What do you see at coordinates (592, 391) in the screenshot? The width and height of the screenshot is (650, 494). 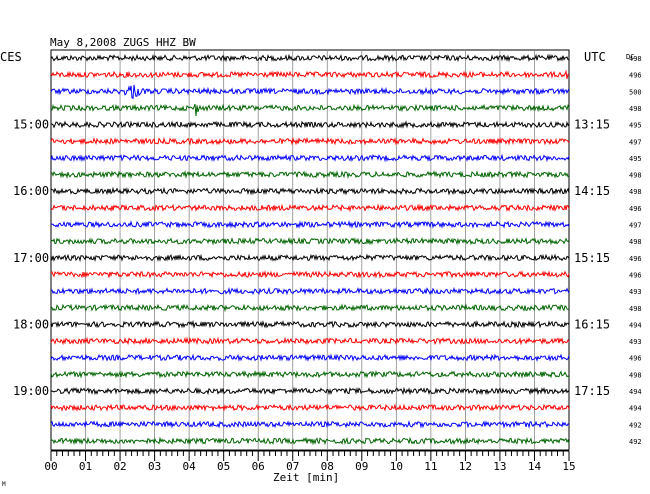 I see `utc-time-label: 17:15` at bounding box center [592, 391].